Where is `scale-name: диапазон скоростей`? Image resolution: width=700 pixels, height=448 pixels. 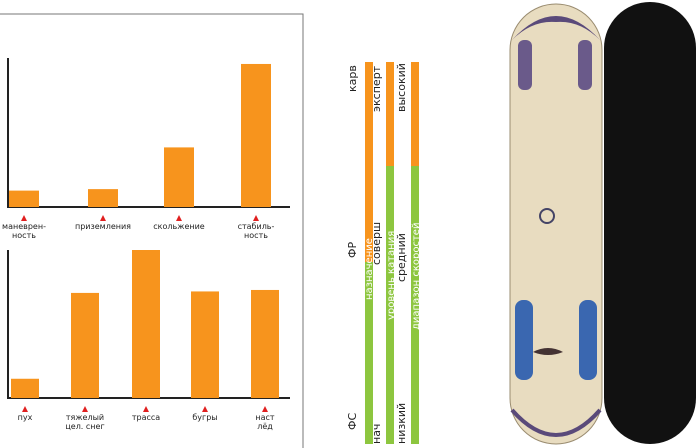 scale-name: диапазон скоростей is located at coordinates (416, 276).